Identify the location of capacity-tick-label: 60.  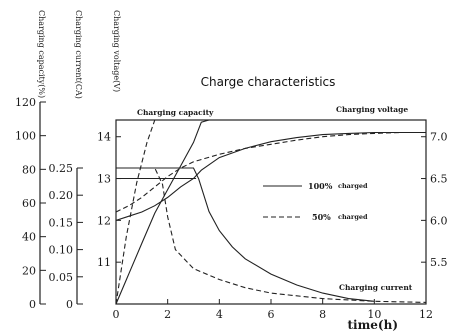
(29, 203).